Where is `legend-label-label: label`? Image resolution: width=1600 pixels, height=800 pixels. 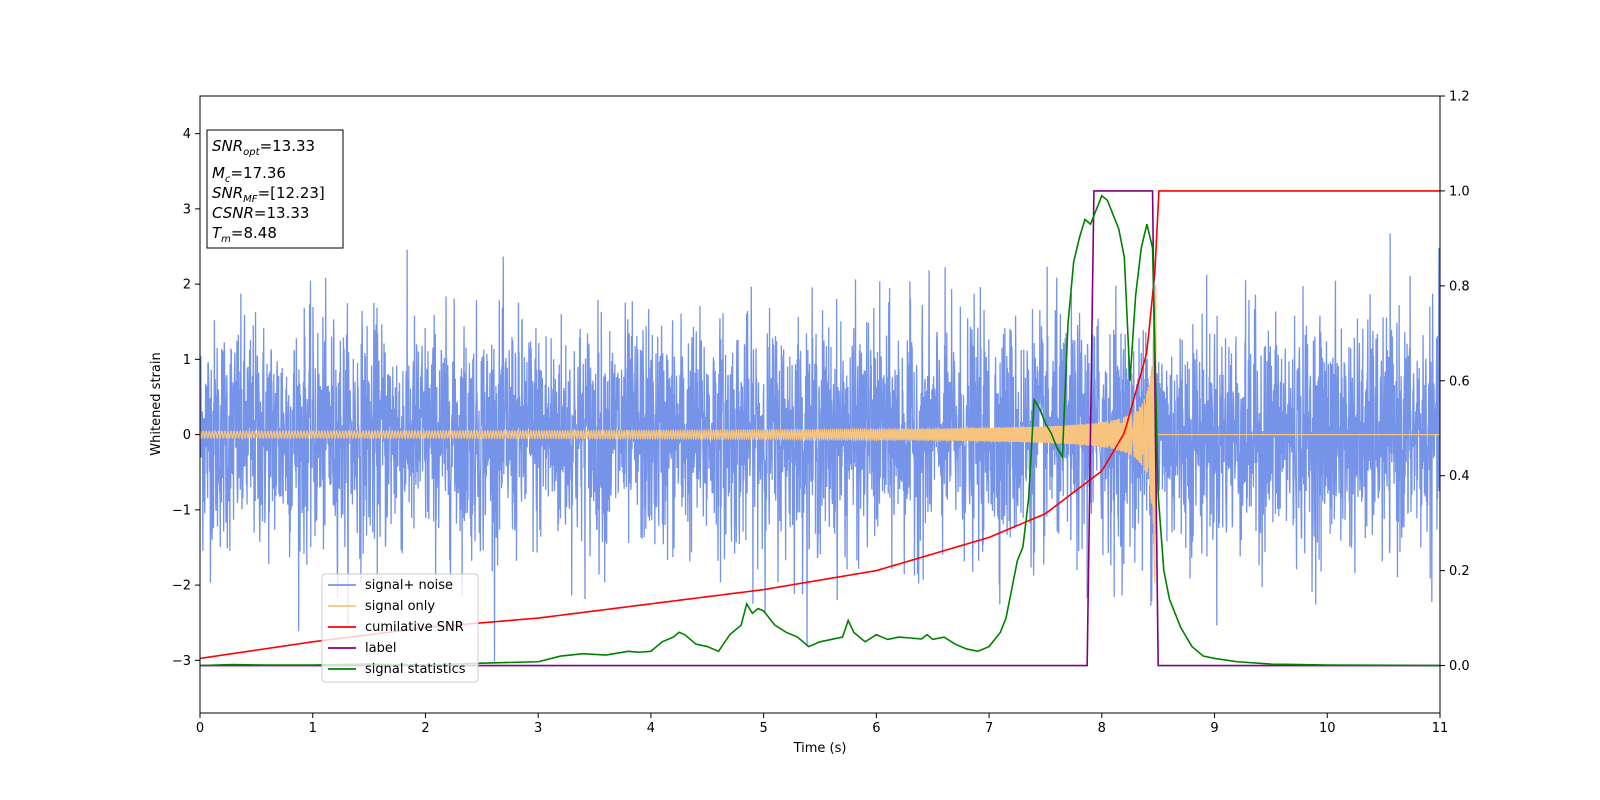
legend-label-label: label is located at coordinates (380, 648).